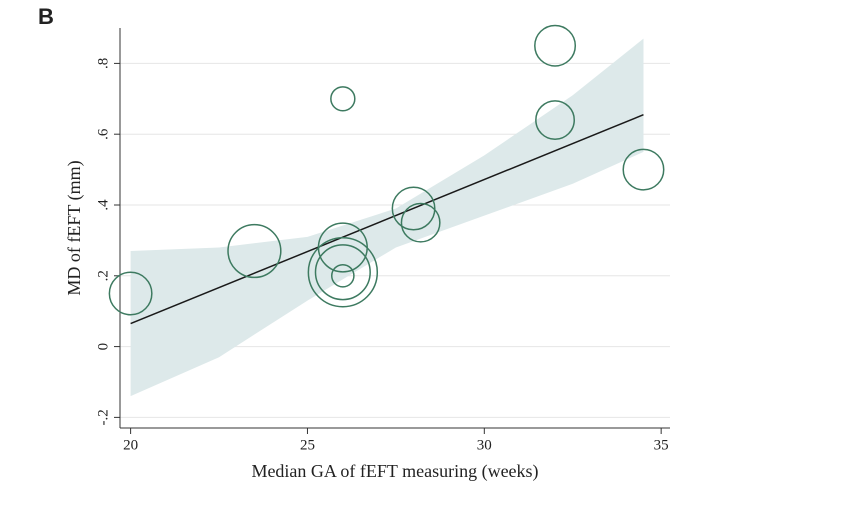  Describe the element at coordinates (103, 134) in the screenshot. I see `y-tick-label: .6` at that location.